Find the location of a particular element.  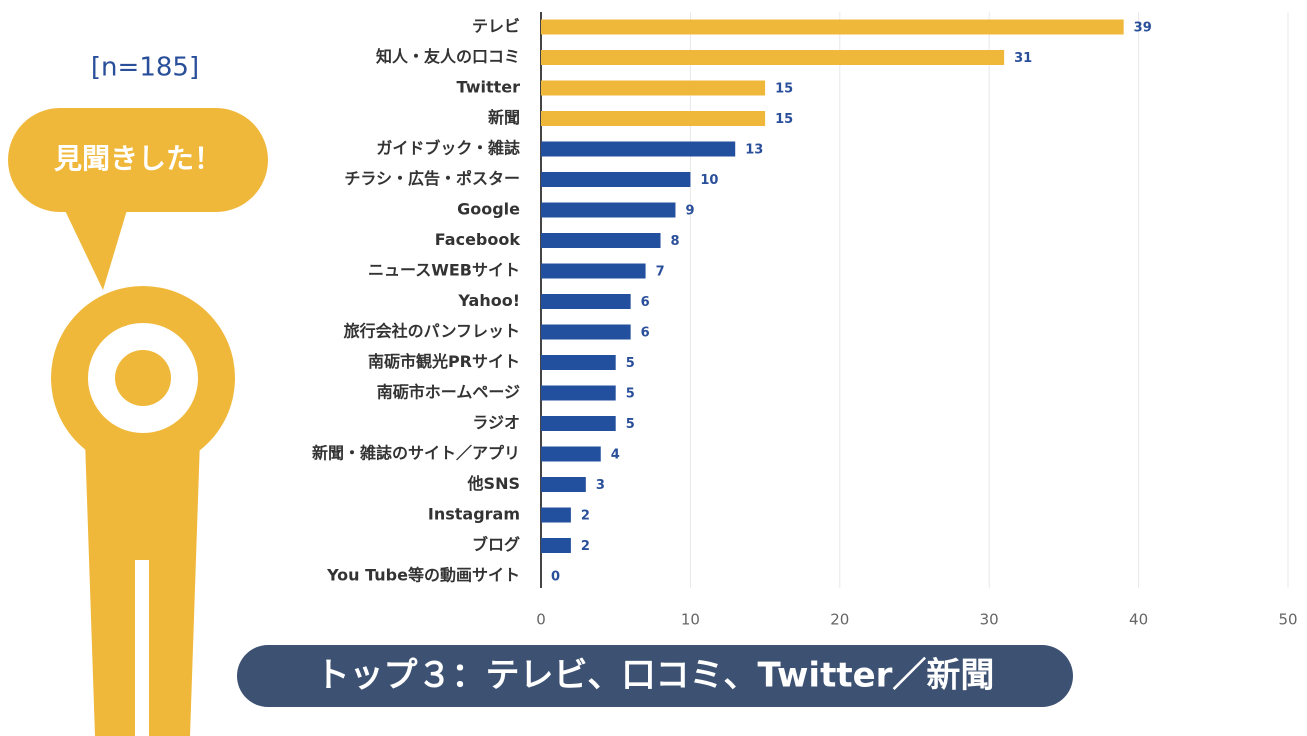

y-tick-label: Yahoo! is located at coordinates (488, 300).